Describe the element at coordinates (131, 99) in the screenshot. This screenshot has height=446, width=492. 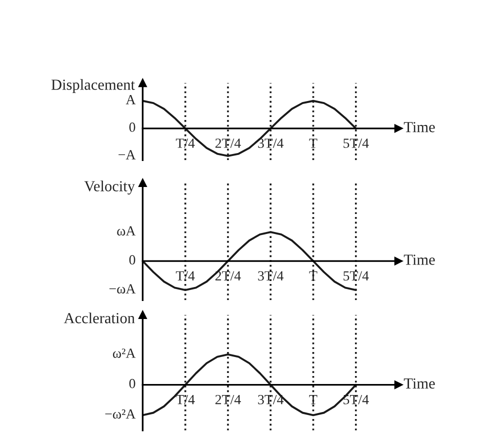
I see `text: A` at that location.